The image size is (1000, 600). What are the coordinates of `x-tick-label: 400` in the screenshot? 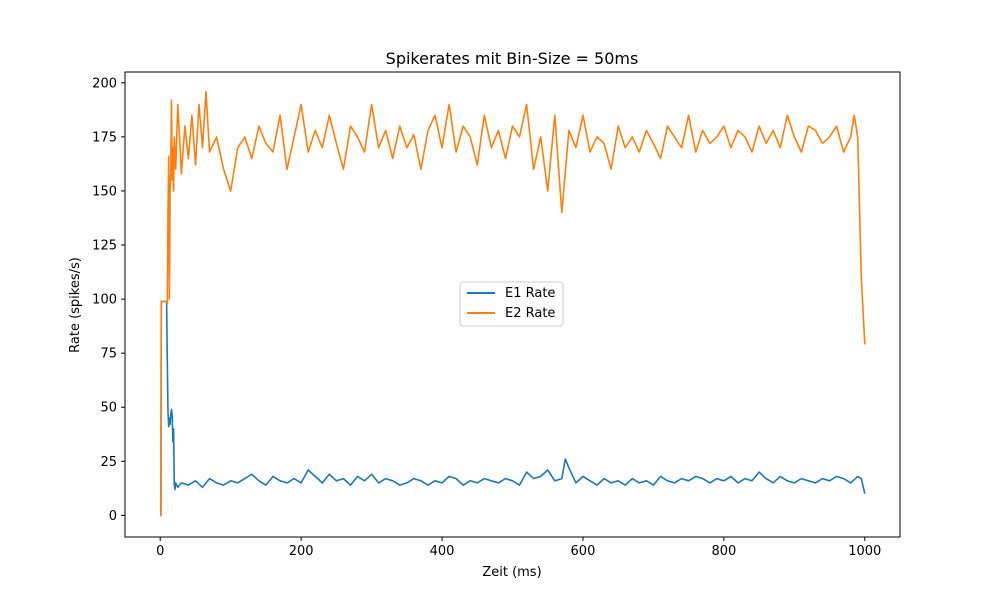 It's located at (442, 551).